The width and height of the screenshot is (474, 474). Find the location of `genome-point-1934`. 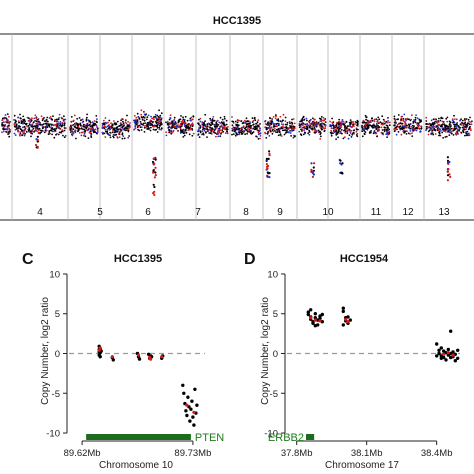

genome-point-1934 is located at coordinates (336, 132).